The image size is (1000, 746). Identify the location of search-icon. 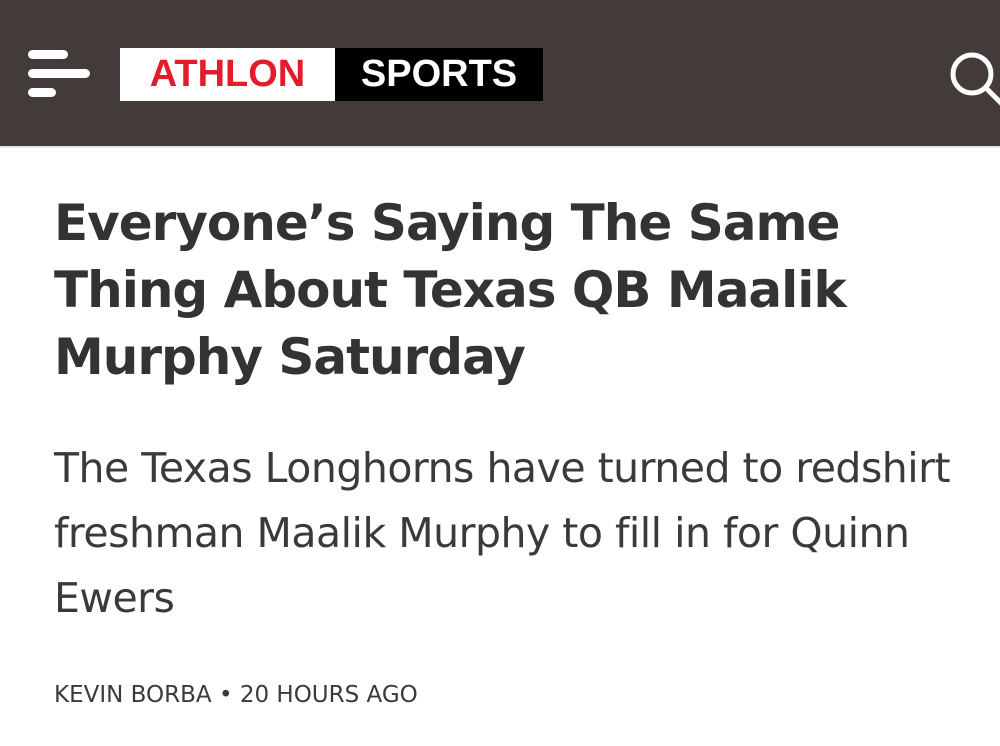
(974, 82).